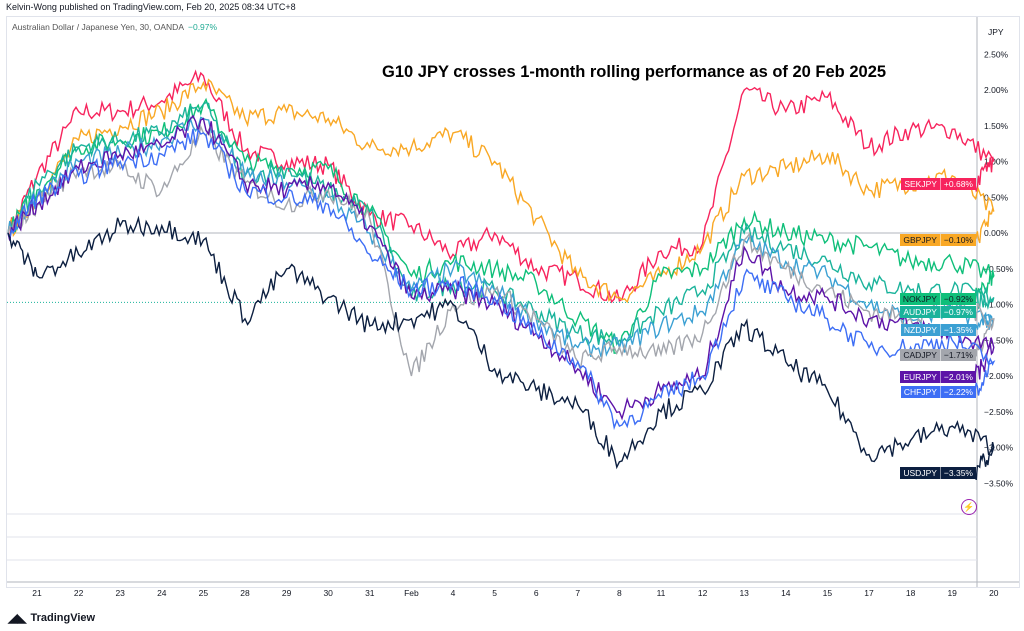 The height and width of the screenshot is (631, 1024). What do you see at coordinates (938, 391) in the screenshot?
I see `last-value-label-chfjpy: CHFJPY −2.22%` at bounding box center [938, 391].